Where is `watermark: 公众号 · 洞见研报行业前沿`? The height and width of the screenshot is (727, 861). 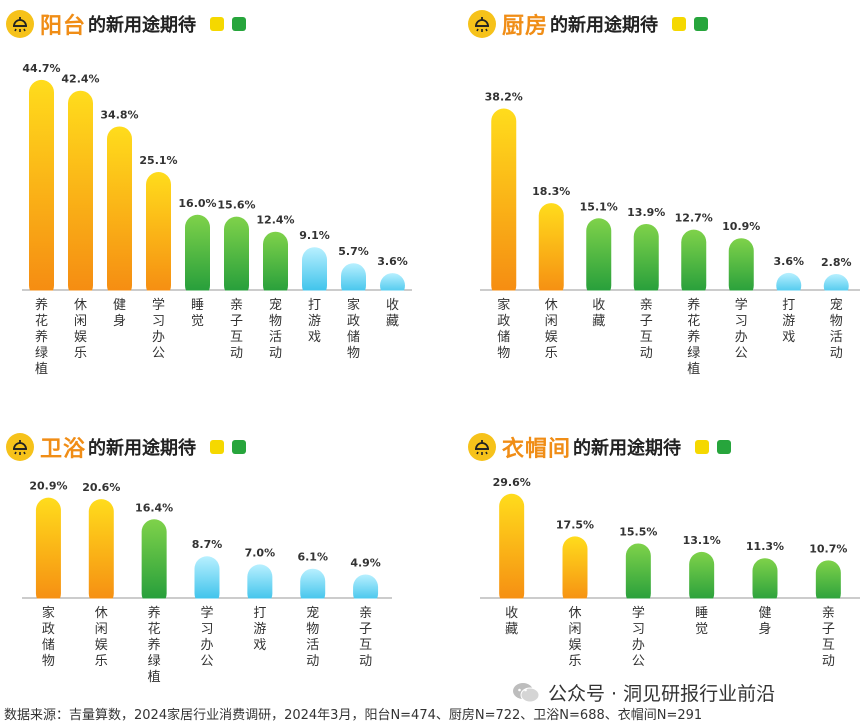 watermark: 公众号 · 洞见研报行业前沿 is located at coordinates (643, 692).